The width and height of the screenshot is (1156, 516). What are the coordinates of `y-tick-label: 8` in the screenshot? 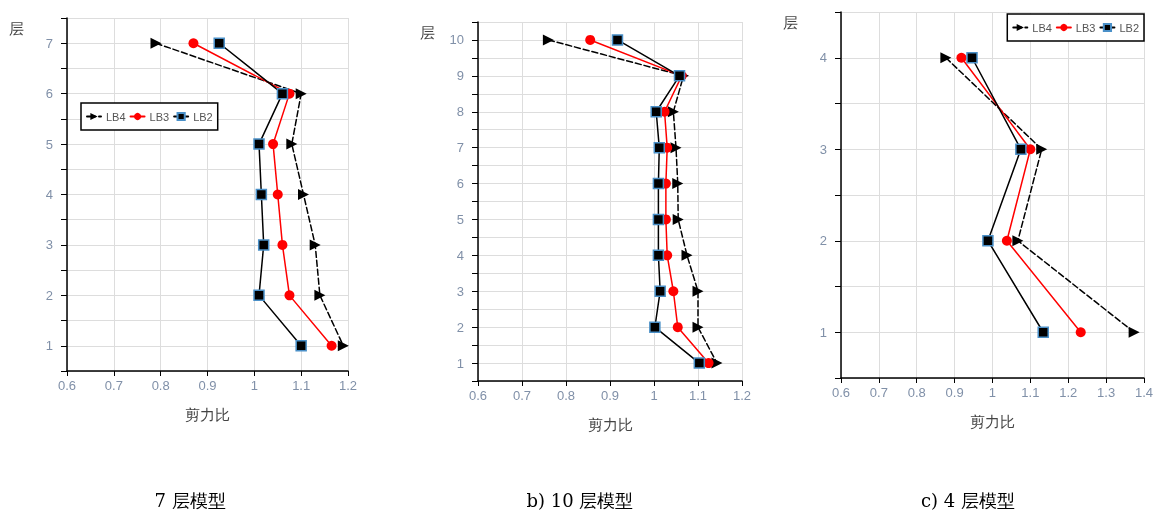 It's located at (460, 112).